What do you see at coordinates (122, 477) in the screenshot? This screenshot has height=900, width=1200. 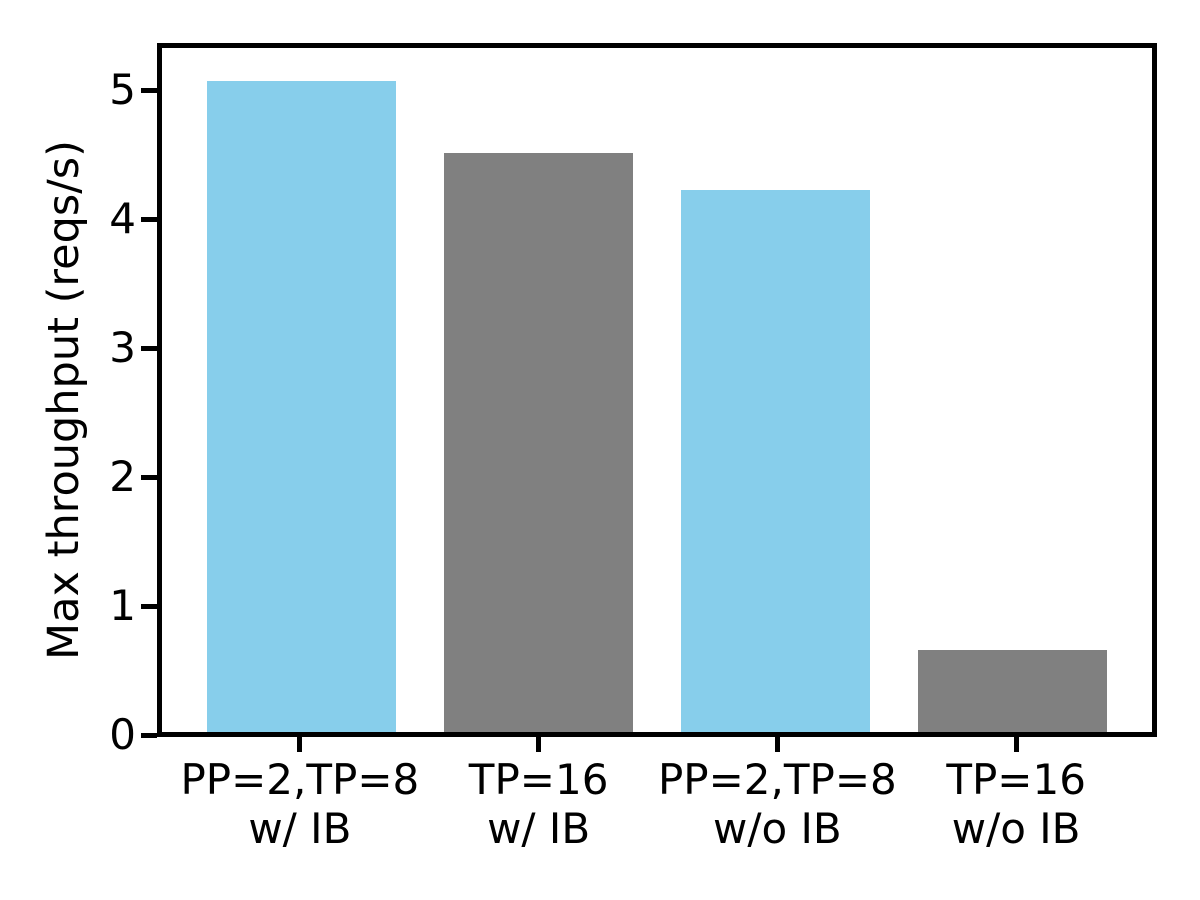 I see `y-tick-label-2: 2` at bounding box center [122, 477].